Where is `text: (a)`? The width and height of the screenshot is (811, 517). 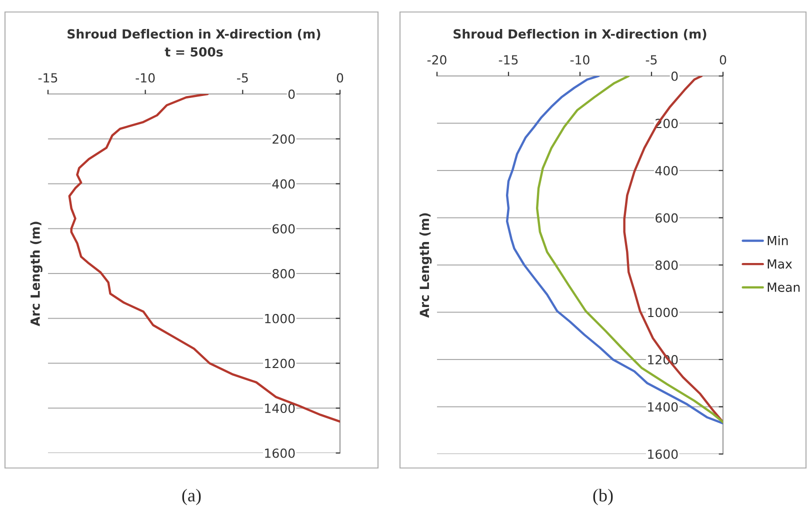 text: (a) is located at coordinates (191, 497).